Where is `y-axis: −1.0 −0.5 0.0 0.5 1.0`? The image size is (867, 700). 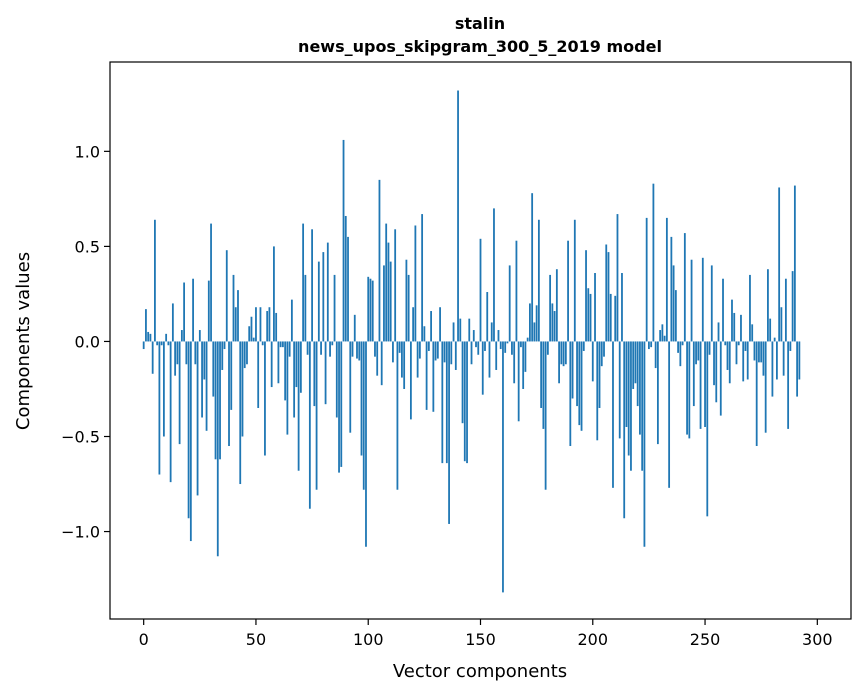 y-axis: −1.0 −0.5 0.0 0.5 1.0 is located at coordinates (85, 342).